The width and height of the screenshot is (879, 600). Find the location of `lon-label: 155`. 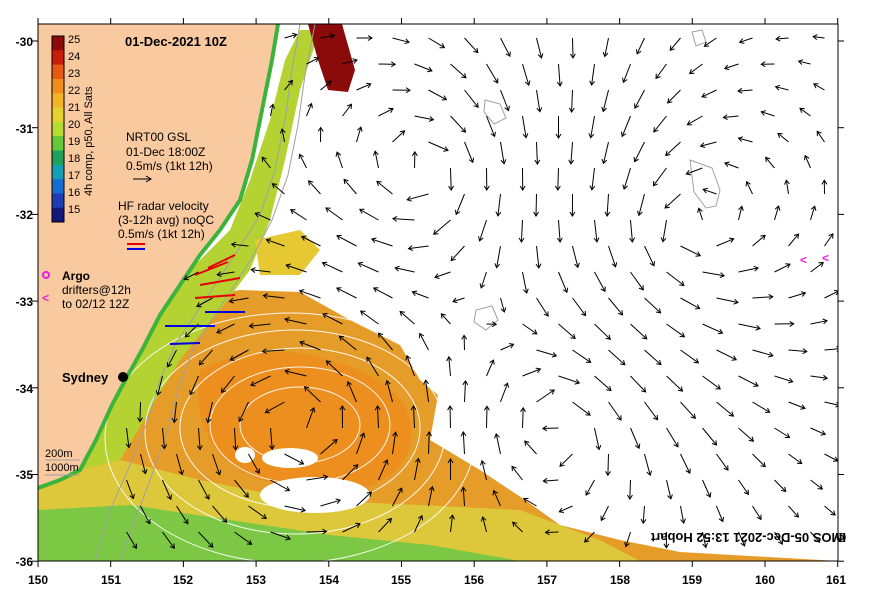

lon-label: 155 is located at coordinates (401, 580).